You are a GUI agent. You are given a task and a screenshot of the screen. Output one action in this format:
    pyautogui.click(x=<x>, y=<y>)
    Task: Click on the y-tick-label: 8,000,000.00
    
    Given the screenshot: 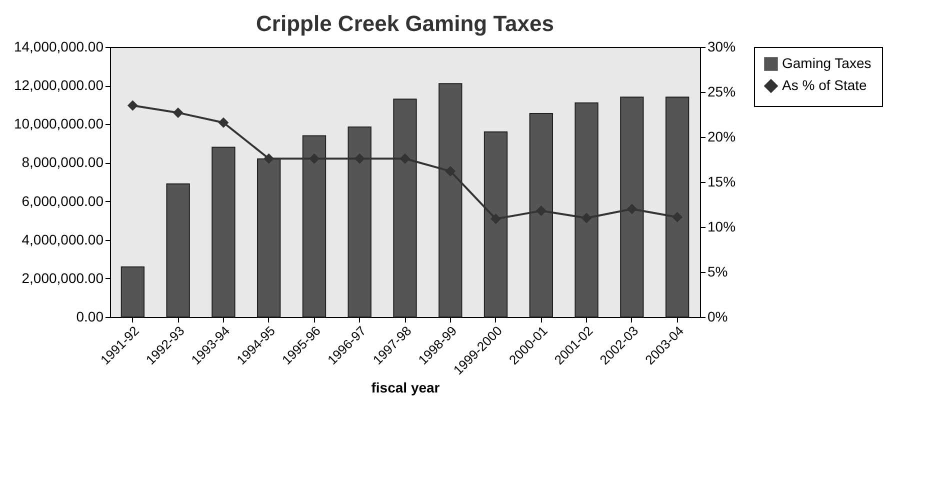 What is the action you would take?
    pyautogui.click(x=63, y=162)
    